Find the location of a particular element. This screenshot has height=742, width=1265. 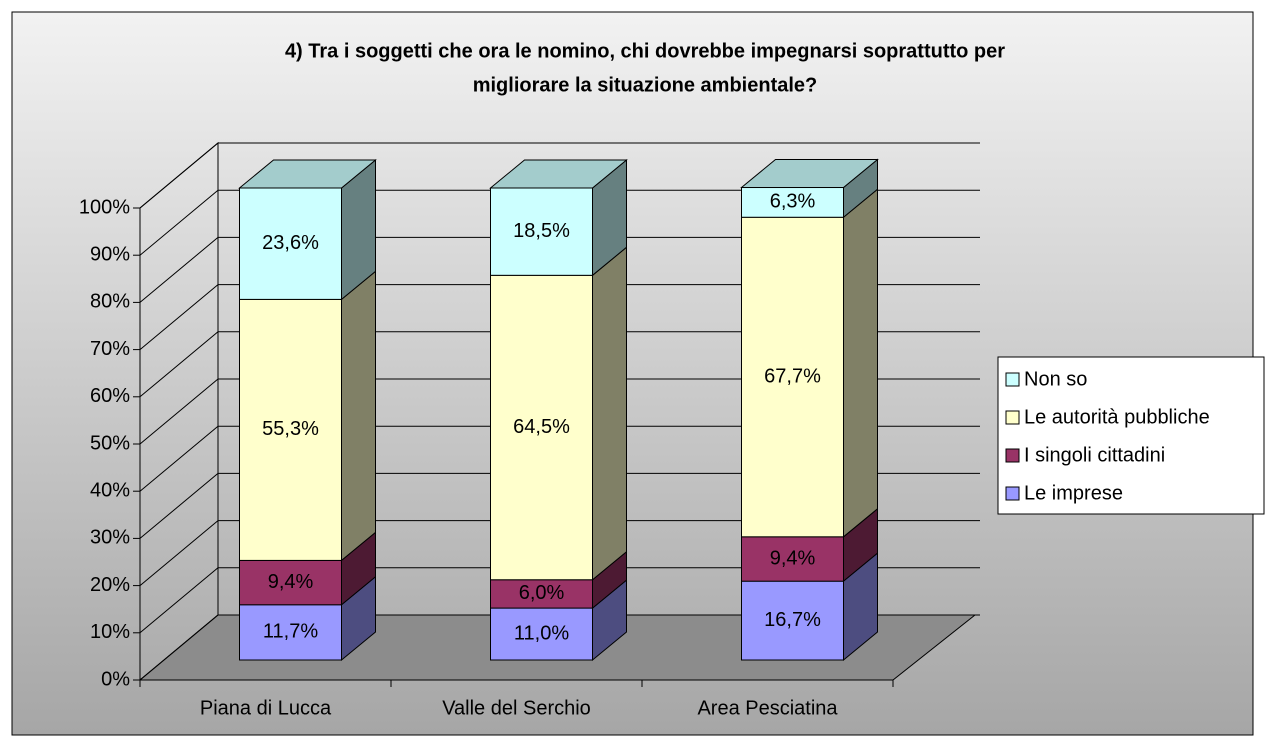

value-label: 67,7% is located at coordinates (792, 376).